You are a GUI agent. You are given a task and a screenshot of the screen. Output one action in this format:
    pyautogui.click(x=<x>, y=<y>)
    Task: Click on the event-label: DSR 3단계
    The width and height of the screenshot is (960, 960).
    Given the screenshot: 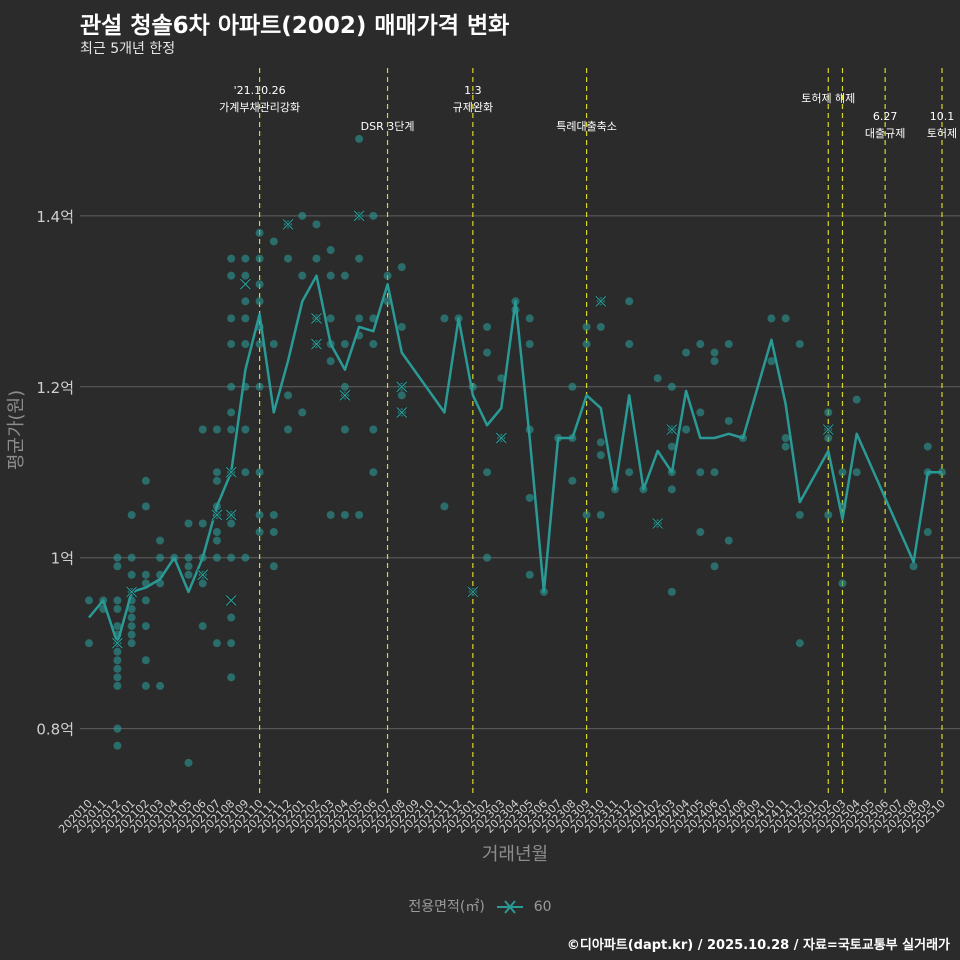 What is the action you would take?
    pyautogui.click(x=388, y=126)
    